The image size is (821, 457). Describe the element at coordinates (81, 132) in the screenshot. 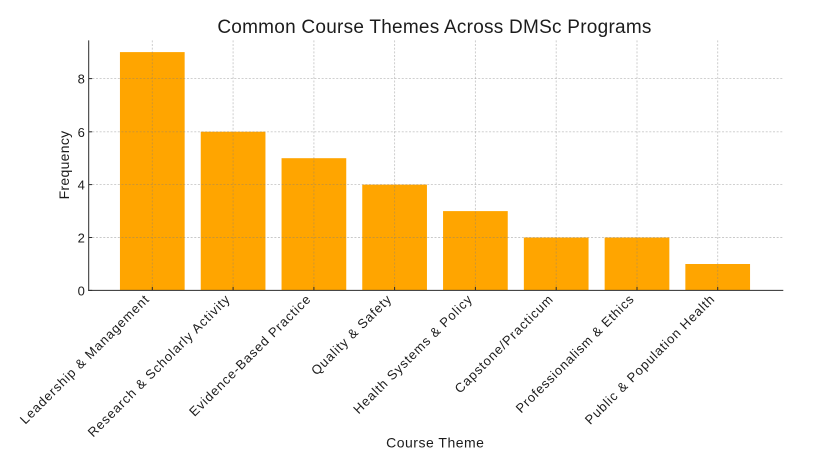

I see `svg-text: 6` at that location.